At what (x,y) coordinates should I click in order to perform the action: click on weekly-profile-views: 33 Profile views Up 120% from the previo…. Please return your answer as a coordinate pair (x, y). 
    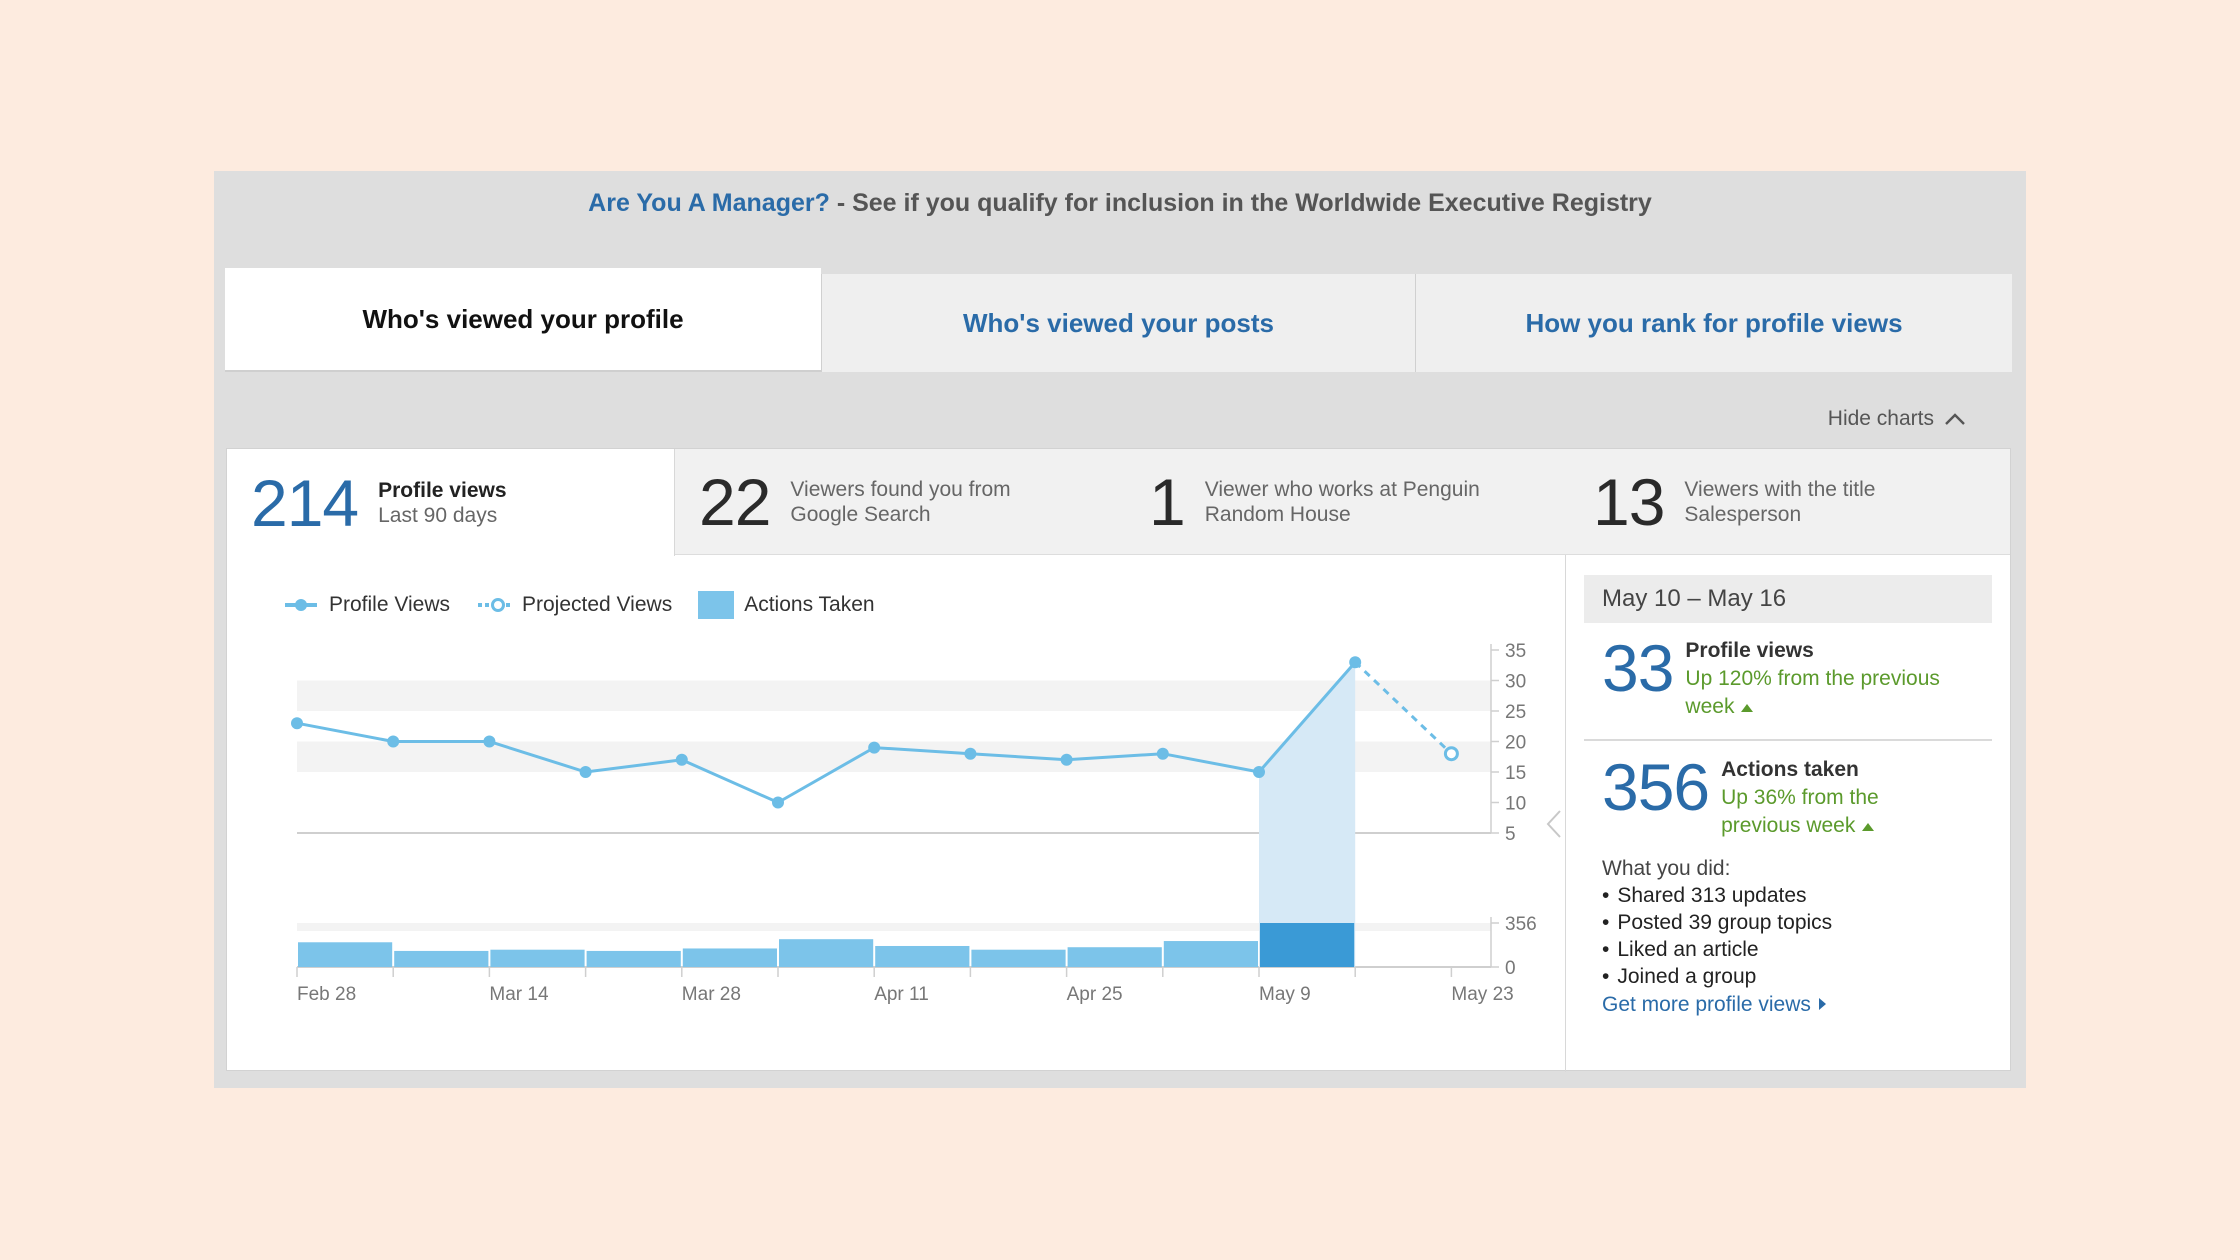
    Looking at the image, I should click on (1771, 676).